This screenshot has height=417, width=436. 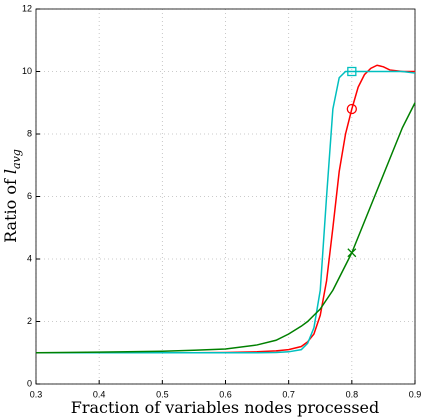 What do you see at coordinates (225, 407) in the screenshot?
I see `x-axis-label: Fraction of variables nodes processed` at bounding box center [225, 407].